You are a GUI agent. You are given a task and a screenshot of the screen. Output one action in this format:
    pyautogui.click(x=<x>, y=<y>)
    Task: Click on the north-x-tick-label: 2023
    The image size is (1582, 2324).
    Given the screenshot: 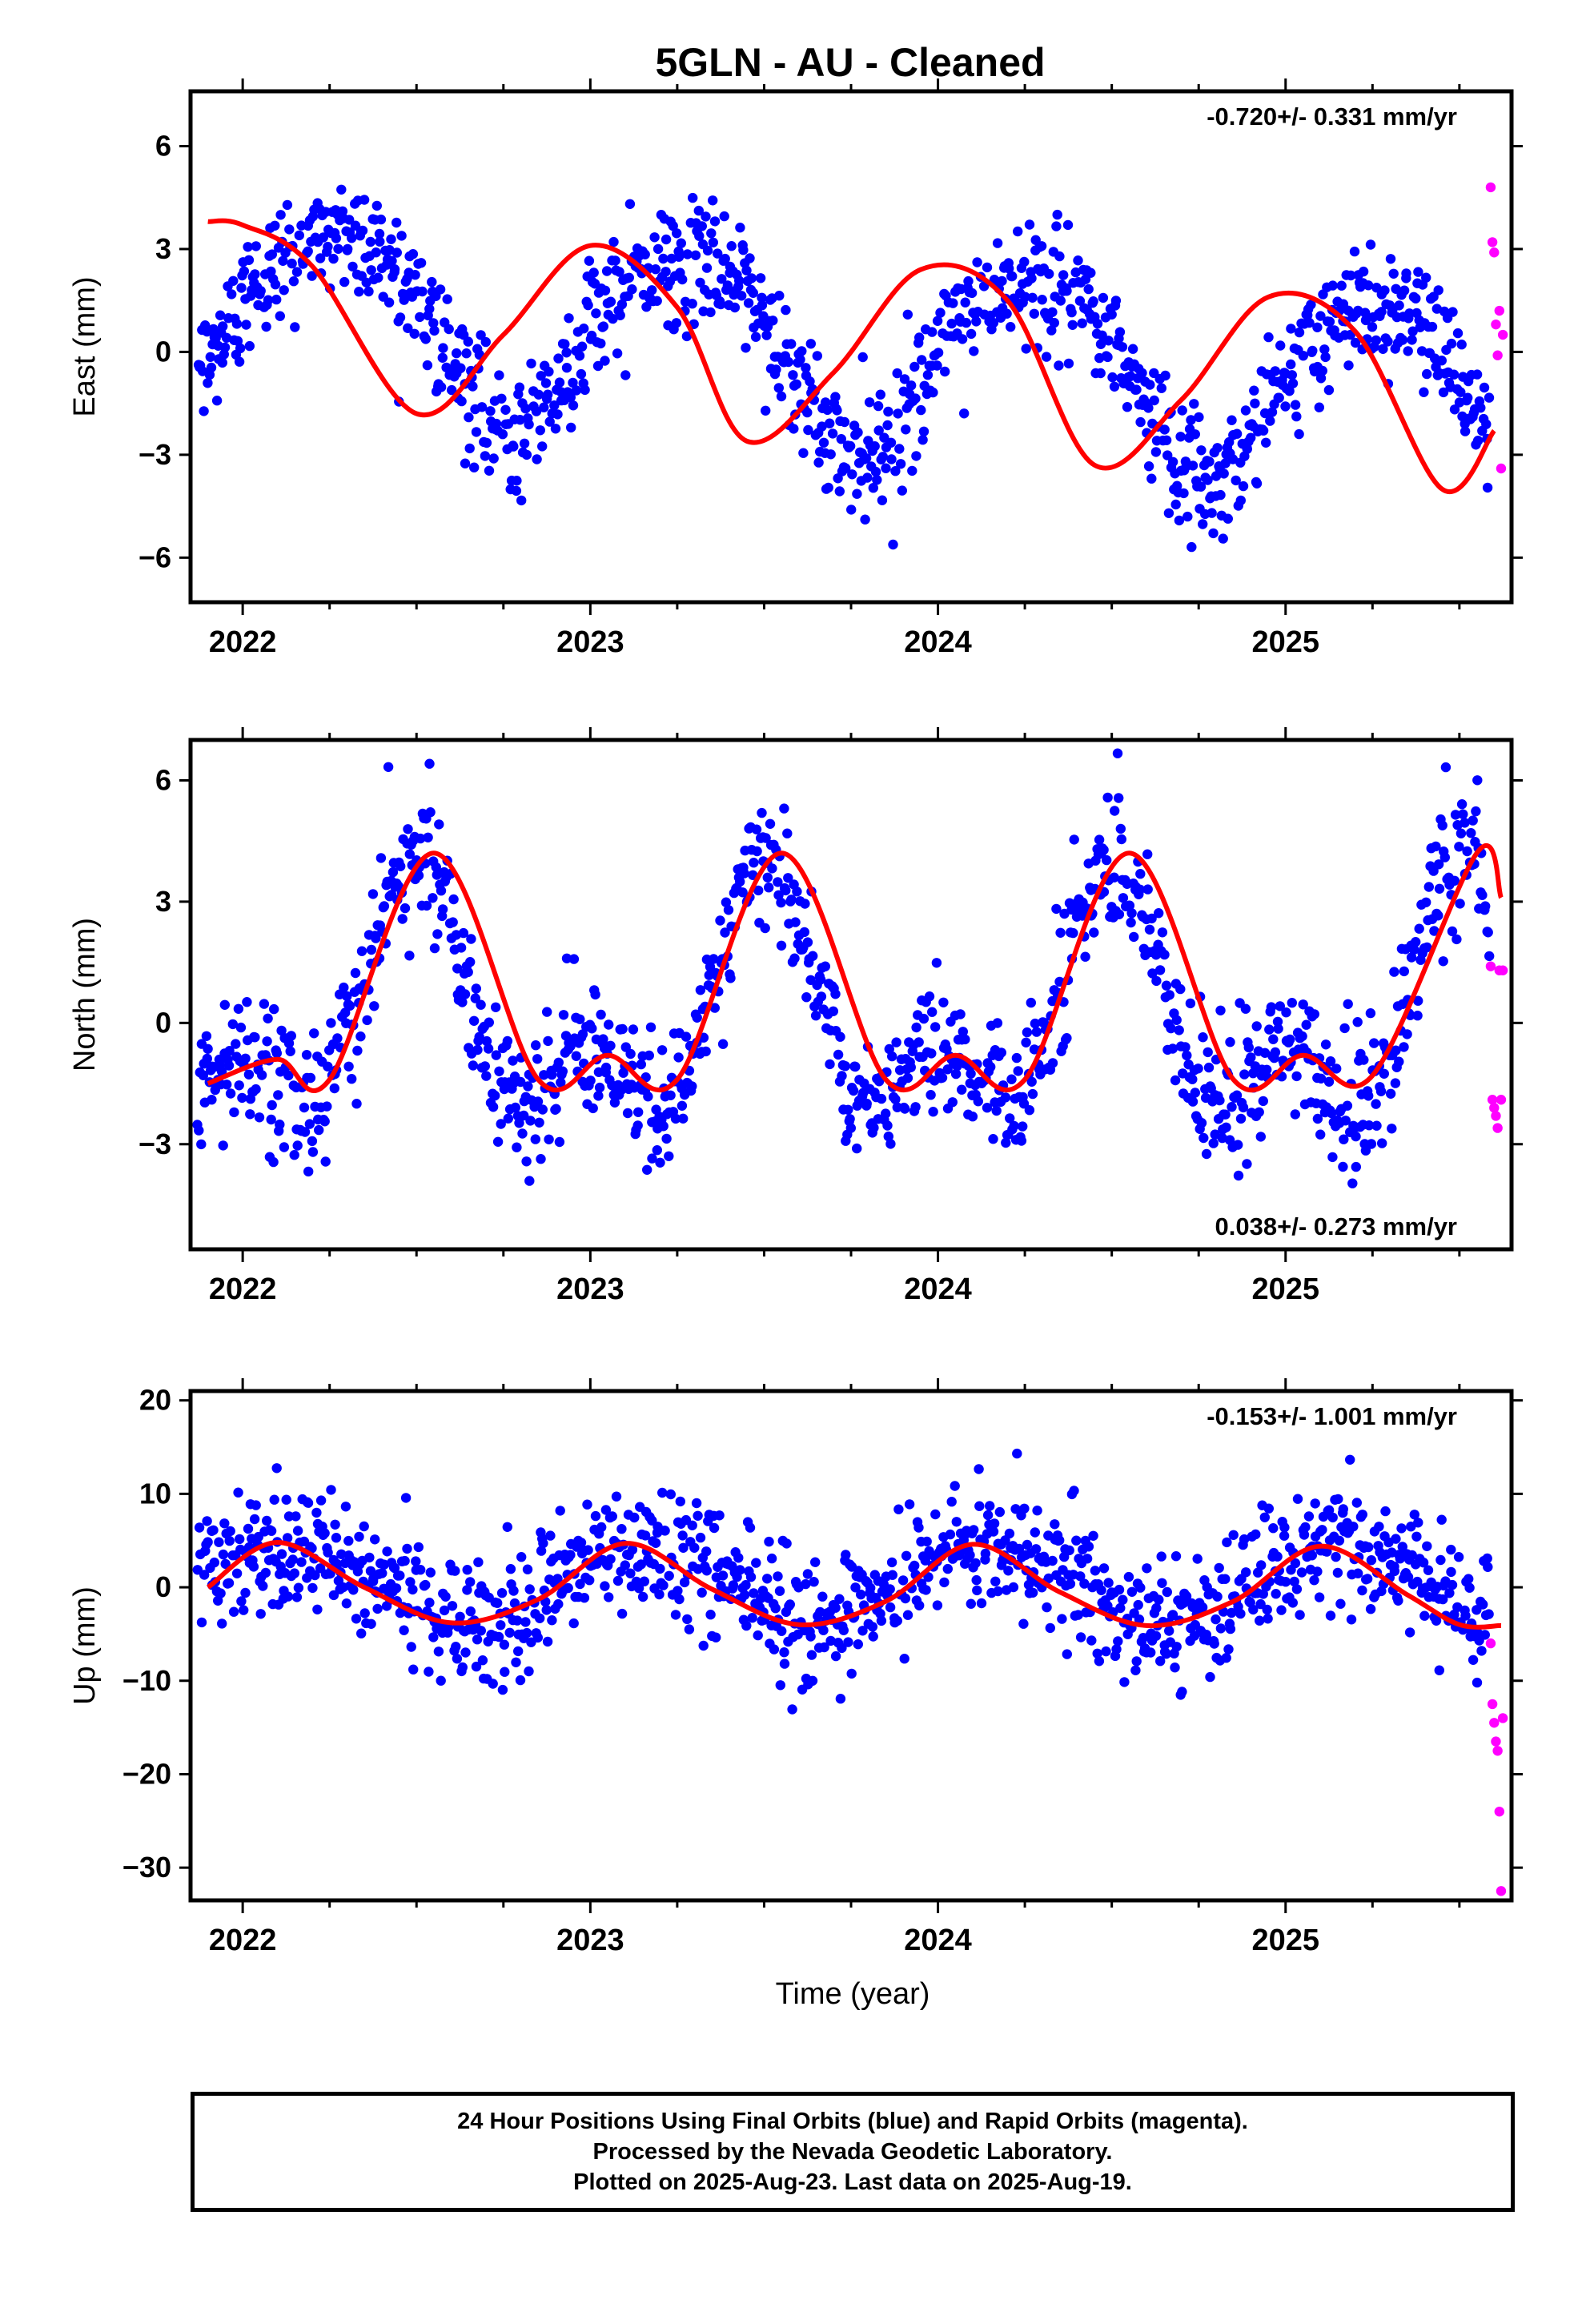 What is the action you would take?
    pyautogui.click(x=590, y=1289)
    